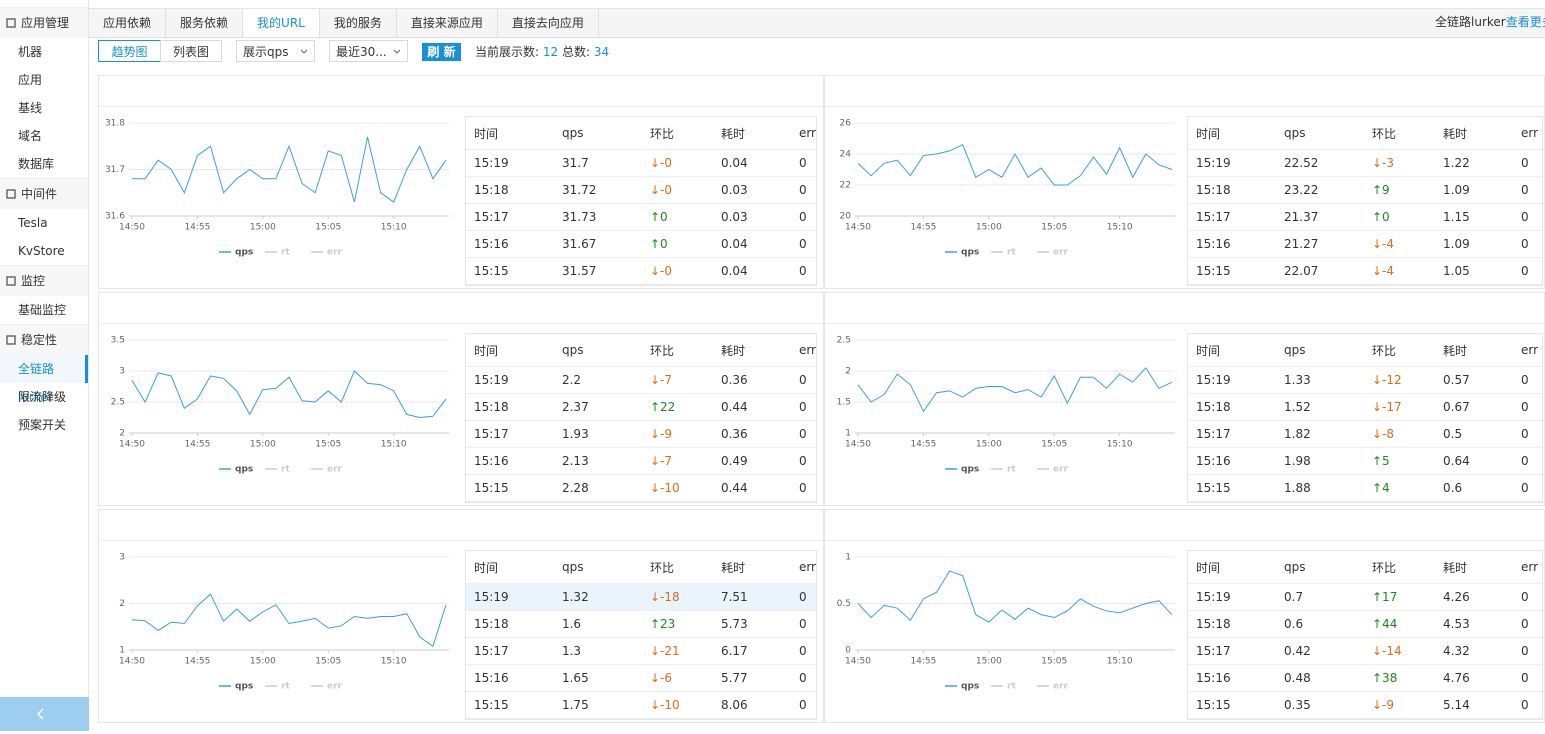 Image resolution: width=1545 pixels, height=734 pixels. I want to click on nav-item: 基础监控, so click(42, 310).